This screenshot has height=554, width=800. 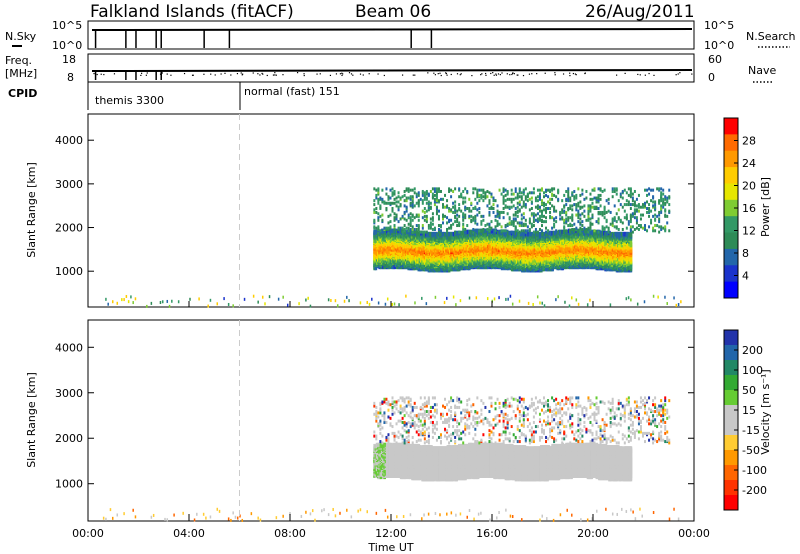 I want to click on nsky-trace, so click(x=392, y=38).